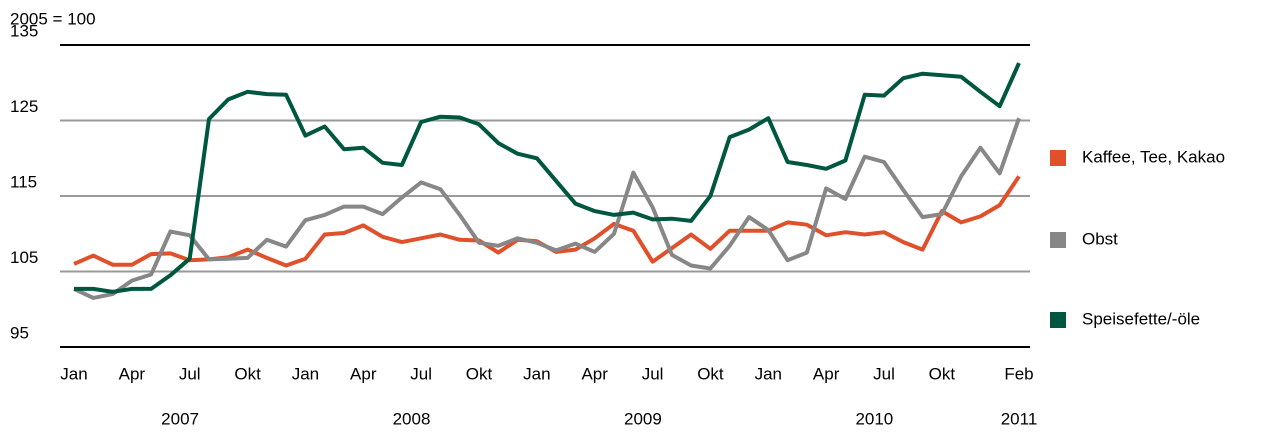  Describe the element at coordinates (1141, 318) in the screenshot. I see `legend-label: Speisefette/-öle` at that location.